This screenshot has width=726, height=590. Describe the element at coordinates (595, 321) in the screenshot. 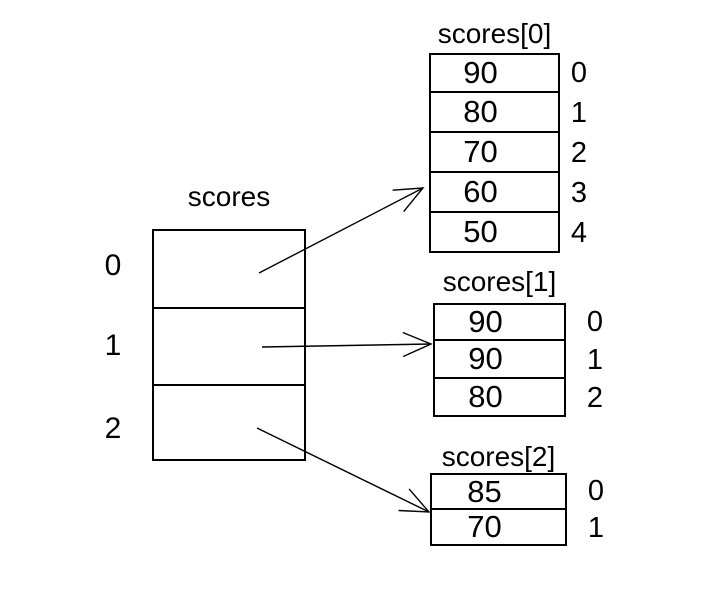

I see `subarray-1-index-0: 0` at that location.